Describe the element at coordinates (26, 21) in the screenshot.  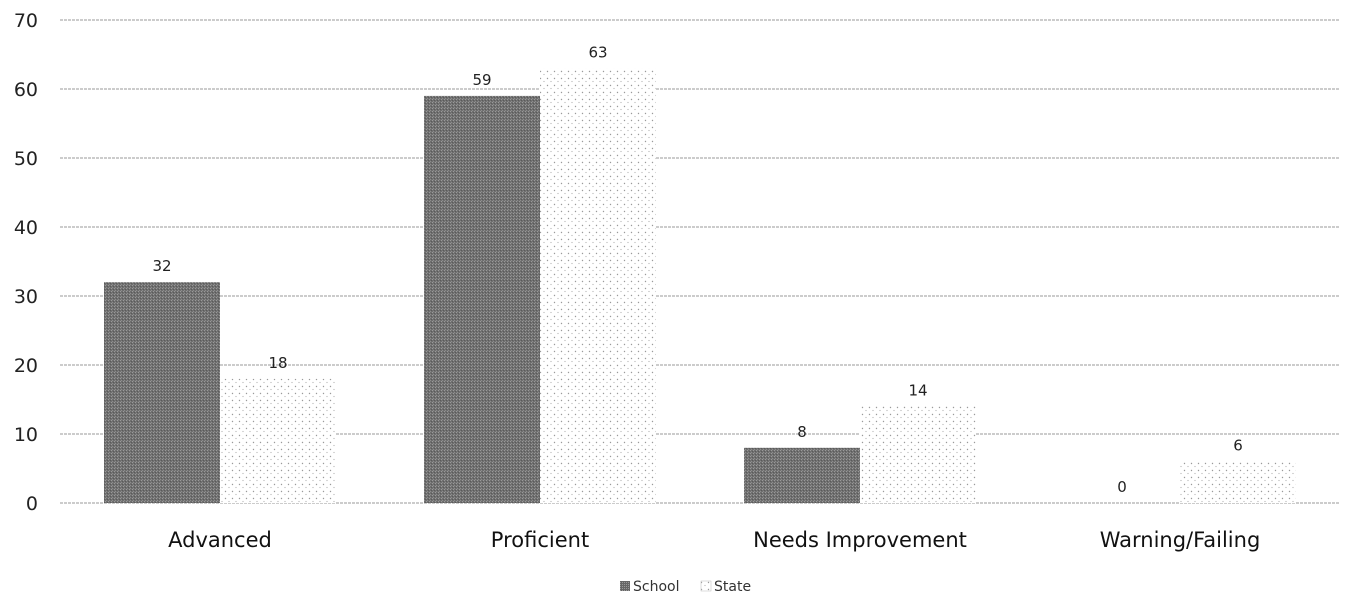
I see `y-tick-label: 70` at that location.